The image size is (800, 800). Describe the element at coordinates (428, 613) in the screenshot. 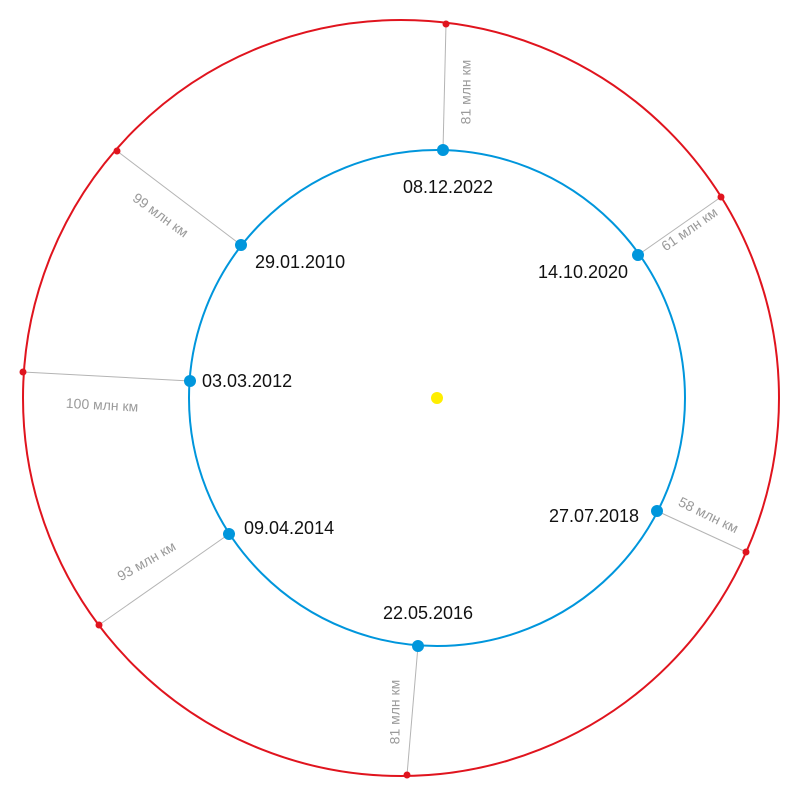

I see `opposition-date: 22.05.2016` at that location.